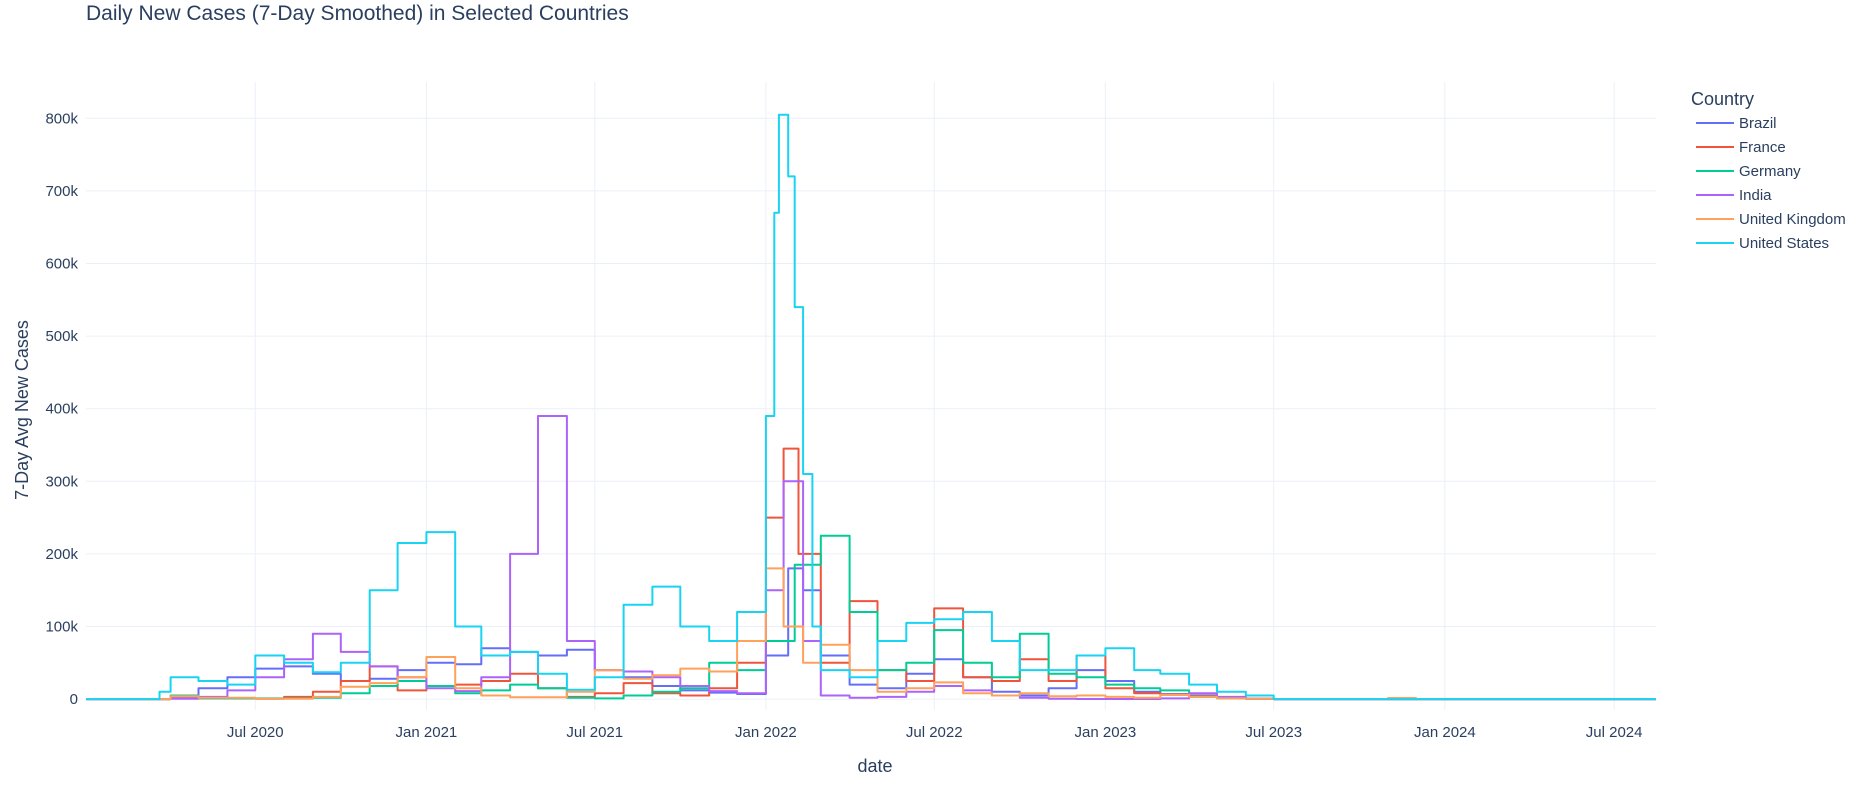 This screenshot has width=1868, height=803. I want to click on x-tick-label: Jul 2022, so click(934, 732).